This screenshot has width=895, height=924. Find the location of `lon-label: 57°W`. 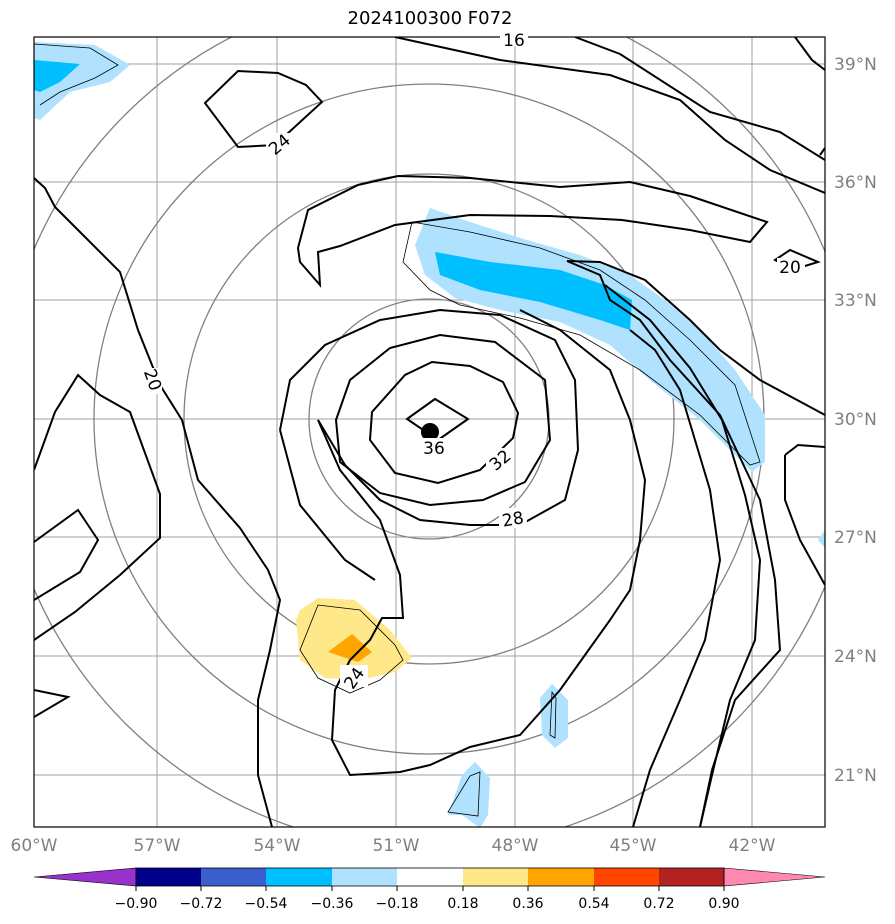

lon-label: 57°W is located at coordinates (157, 846).